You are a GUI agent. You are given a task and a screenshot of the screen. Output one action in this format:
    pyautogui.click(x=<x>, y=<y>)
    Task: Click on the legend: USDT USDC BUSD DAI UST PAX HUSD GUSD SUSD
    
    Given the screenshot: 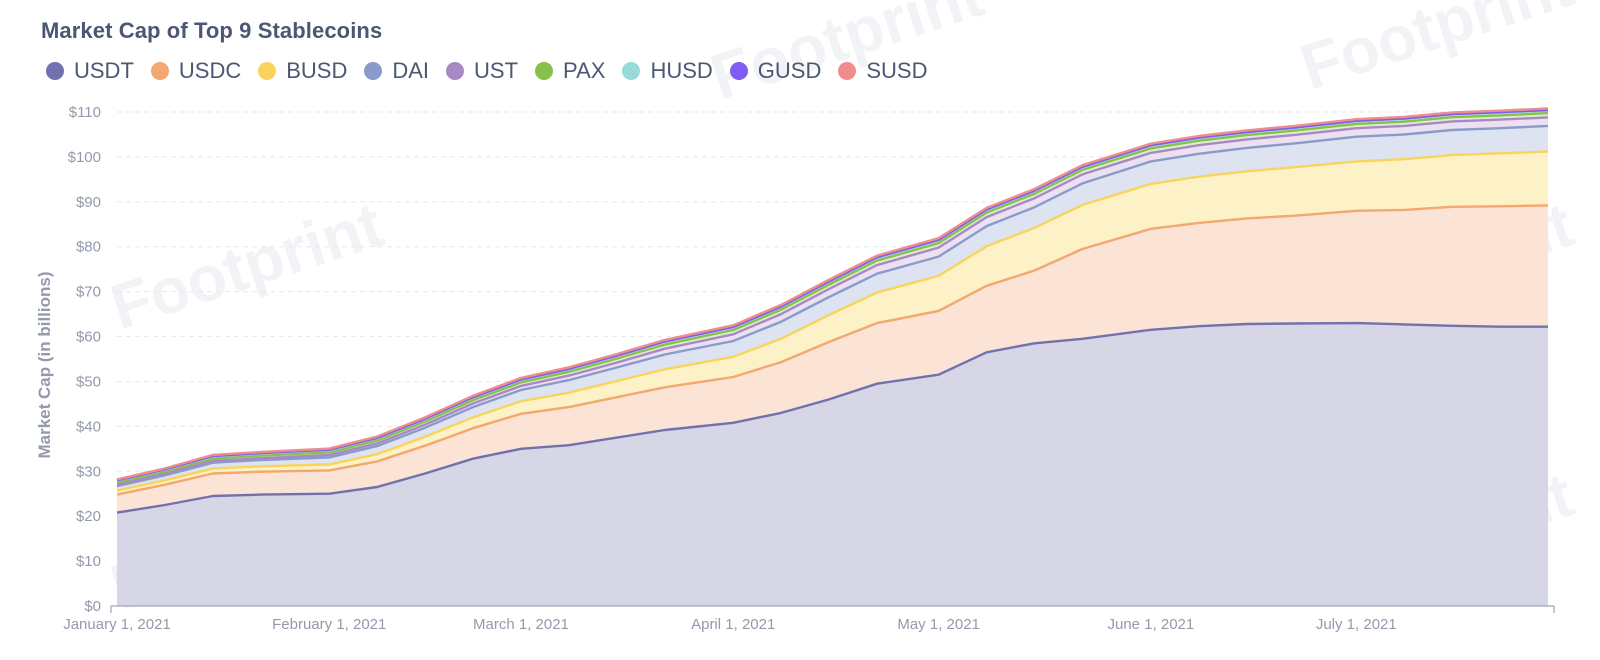 What is the action you would take?
    pyautogui.click(x=495, y=71)
    